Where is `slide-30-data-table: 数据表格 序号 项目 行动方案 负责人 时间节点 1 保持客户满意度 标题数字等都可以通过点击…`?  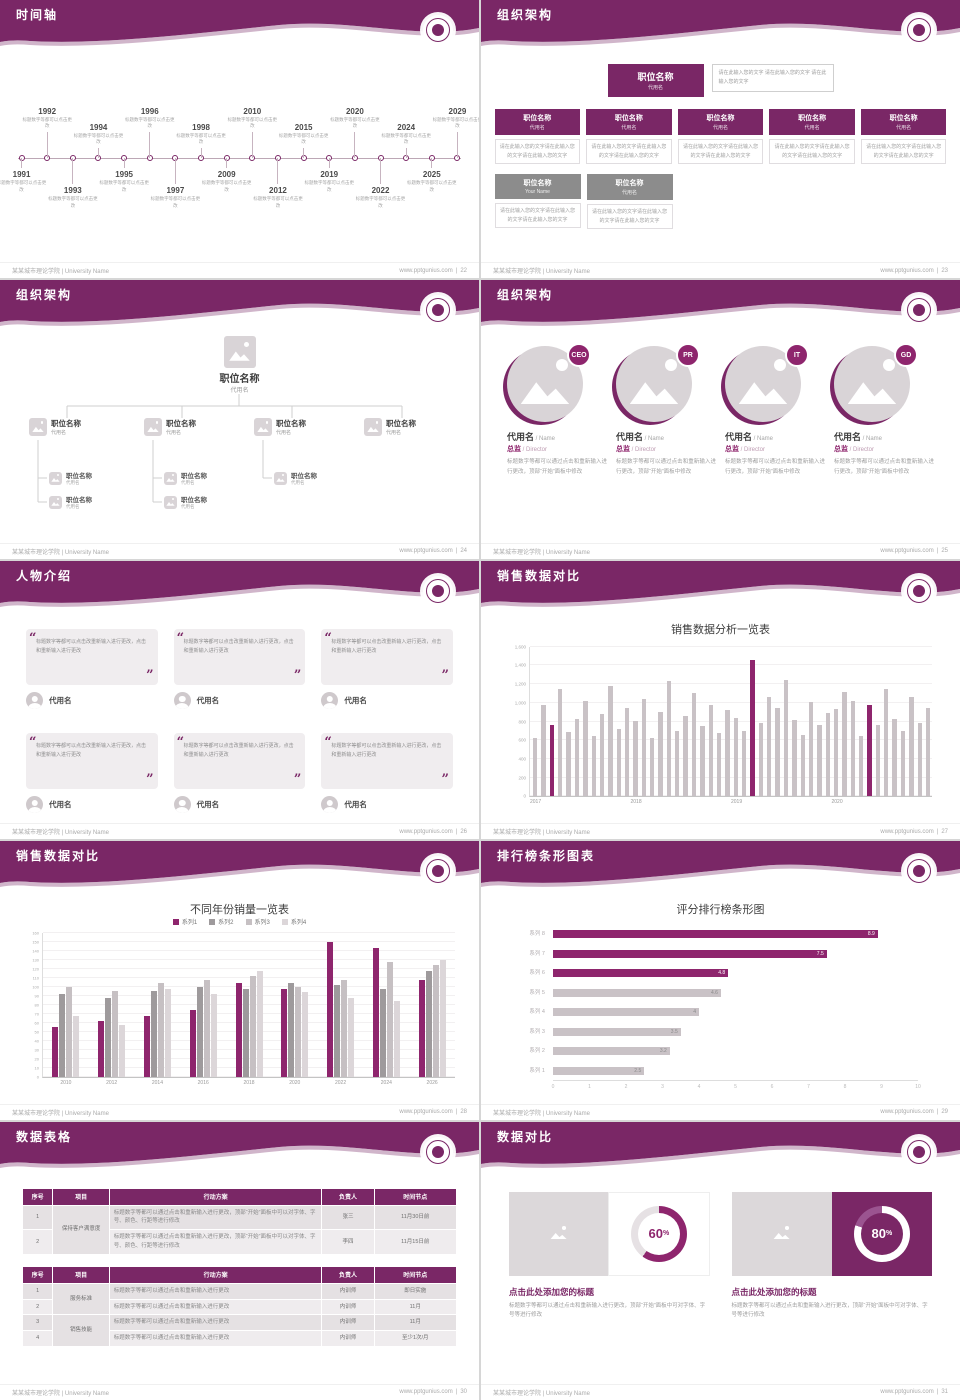 slide-30-data-table: 数据表格 序号 项目 行动方案 负责人 时间节点 1 保持客户满意度 标题数字等都可以通过点击… is located at coordinates (239, 1260).